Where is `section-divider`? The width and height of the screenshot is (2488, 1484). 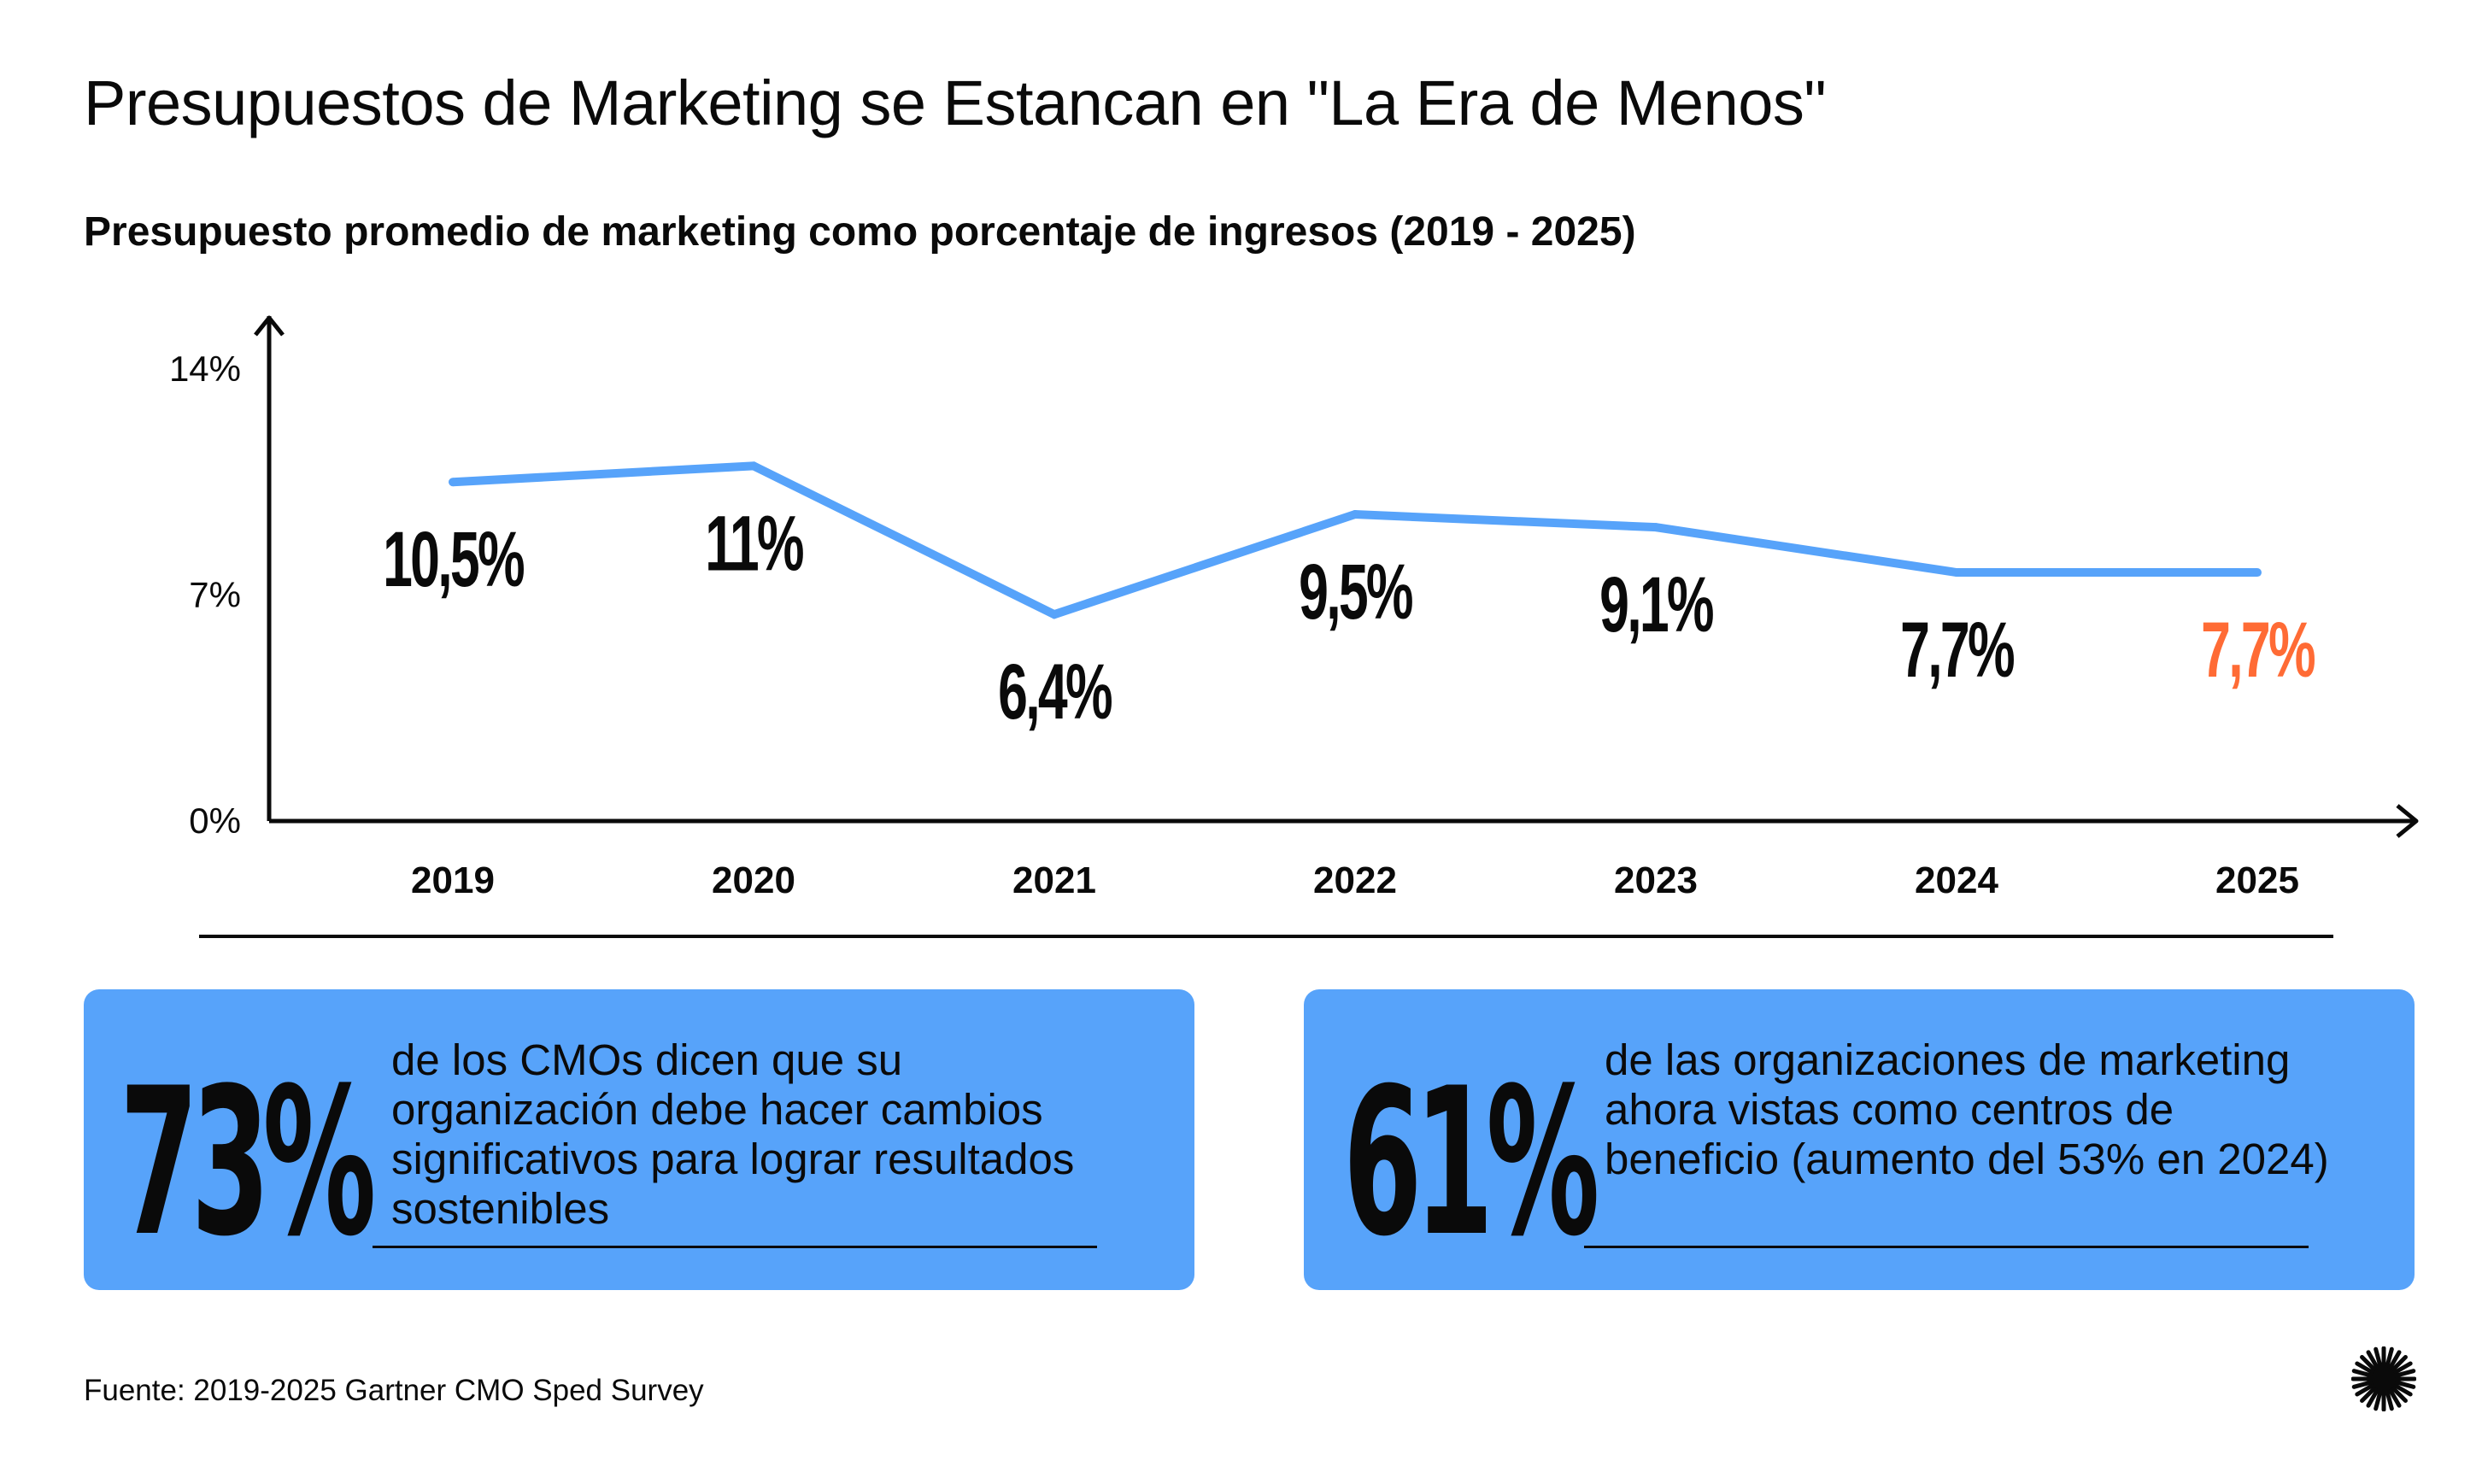
section-divider is located at coordinates (1266, 936).